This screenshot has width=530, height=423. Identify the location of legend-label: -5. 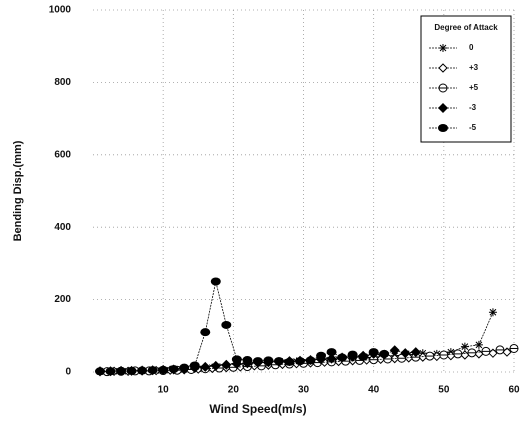
(473, 127).